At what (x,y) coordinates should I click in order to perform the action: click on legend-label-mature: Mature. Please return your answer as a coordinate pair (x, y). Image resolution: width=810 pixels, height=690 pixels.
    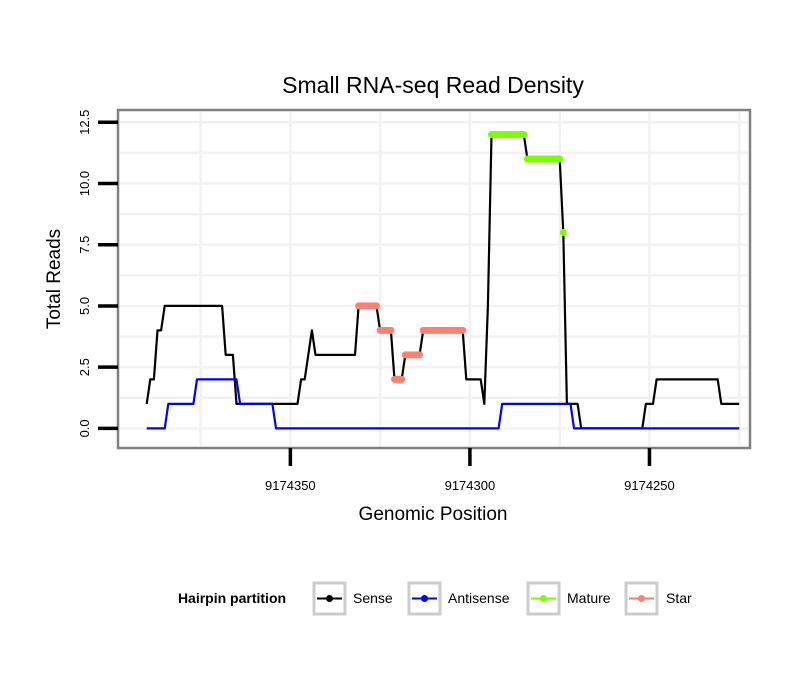
    Looking at the image, I should click on (589, 598).